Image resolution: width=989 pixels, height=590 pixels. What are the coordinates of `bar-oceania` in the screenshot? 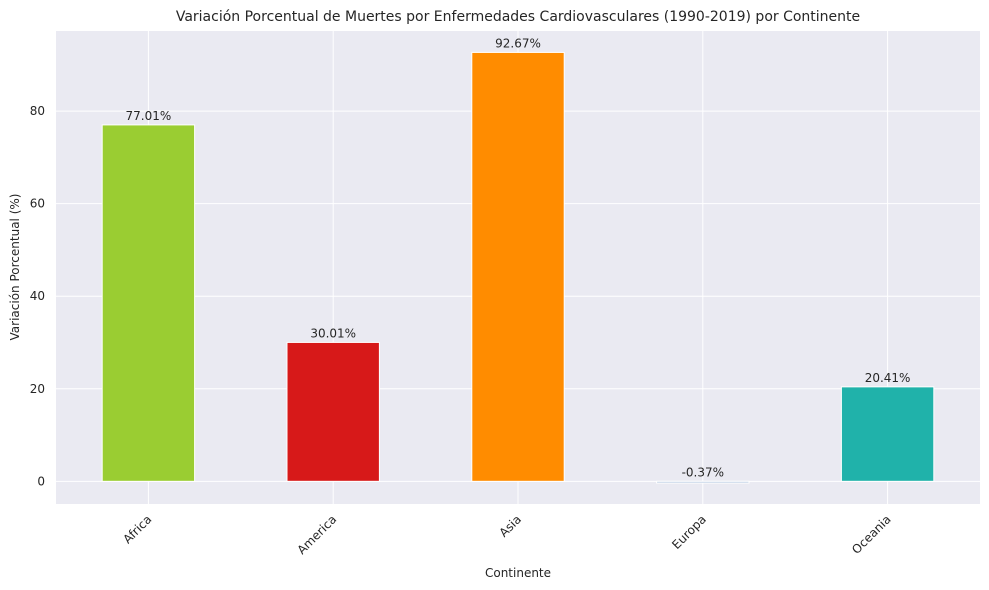 It's located at (887, 434).